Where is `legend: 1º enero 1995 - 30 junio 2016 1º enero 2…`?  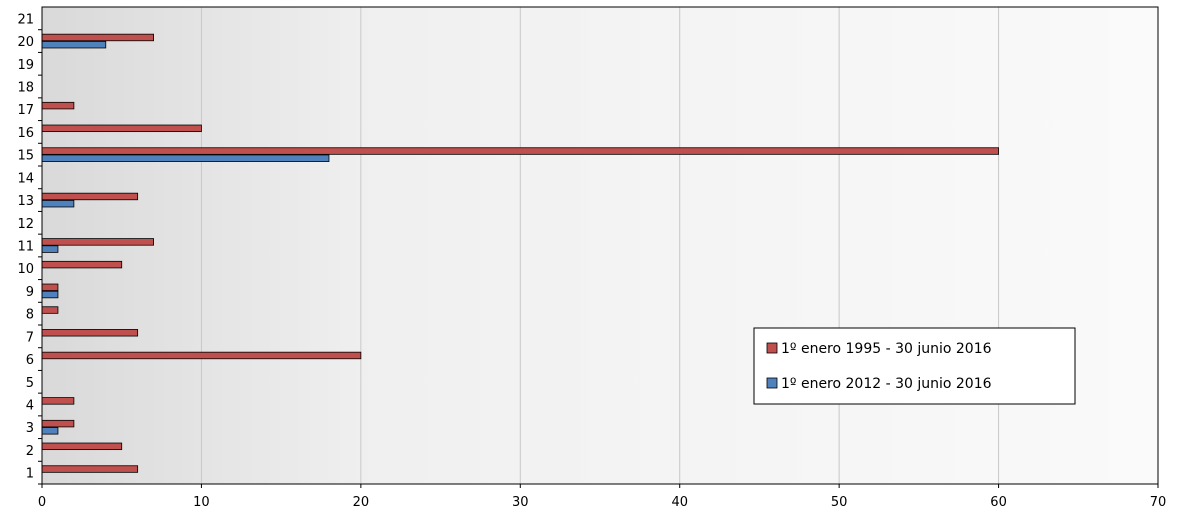
legend: 1º enero 1995 - 30 junio 2016 1º enero 2… is located at coordinates (914, 366).